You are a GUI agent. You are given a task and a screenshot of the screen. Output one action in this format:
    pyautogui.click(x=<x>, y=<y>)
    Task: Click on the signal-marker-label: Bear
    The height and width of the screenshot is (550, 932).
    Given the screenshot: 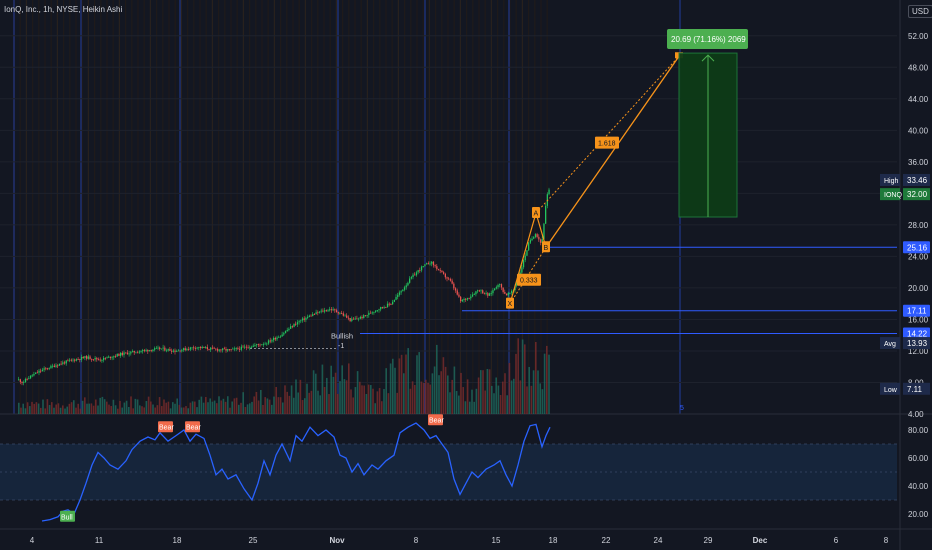 What is the action you would take?
    pyautogui.click(x=436, y=421)
    